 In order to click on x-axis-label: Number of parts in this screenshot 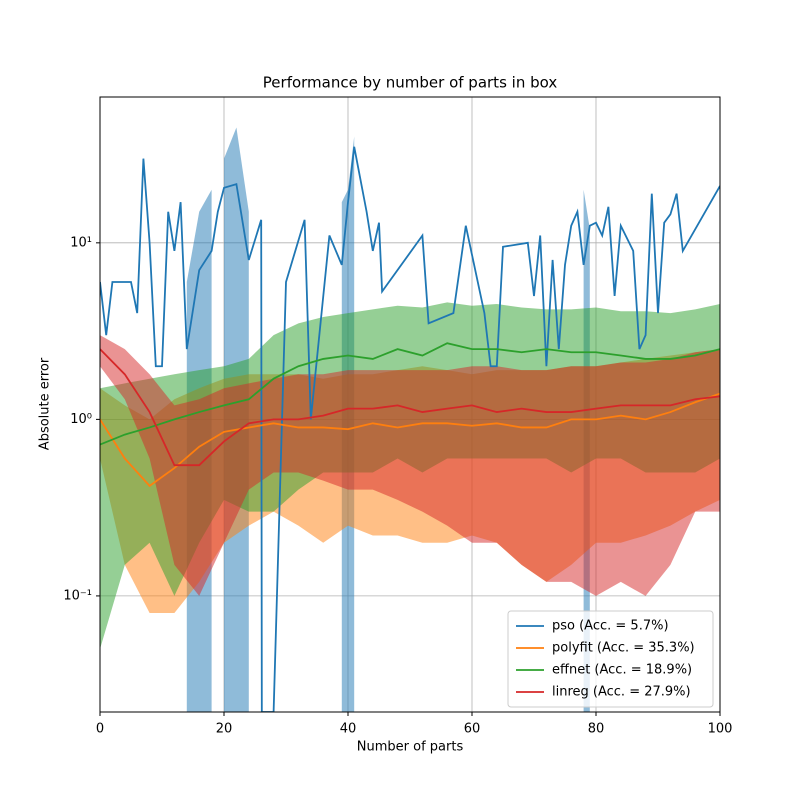, I will do `click(410, 747)`.